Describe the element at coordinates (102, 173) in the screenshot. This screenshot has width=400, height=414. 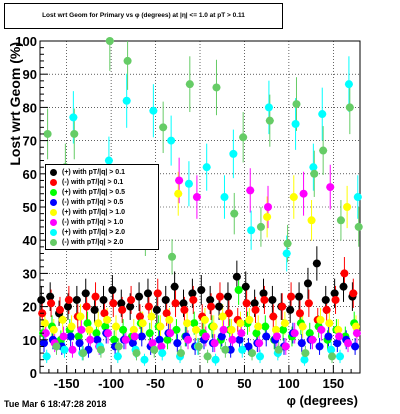
I see `legend-entry: (+) with pT/|q| > 0.1` at that location.